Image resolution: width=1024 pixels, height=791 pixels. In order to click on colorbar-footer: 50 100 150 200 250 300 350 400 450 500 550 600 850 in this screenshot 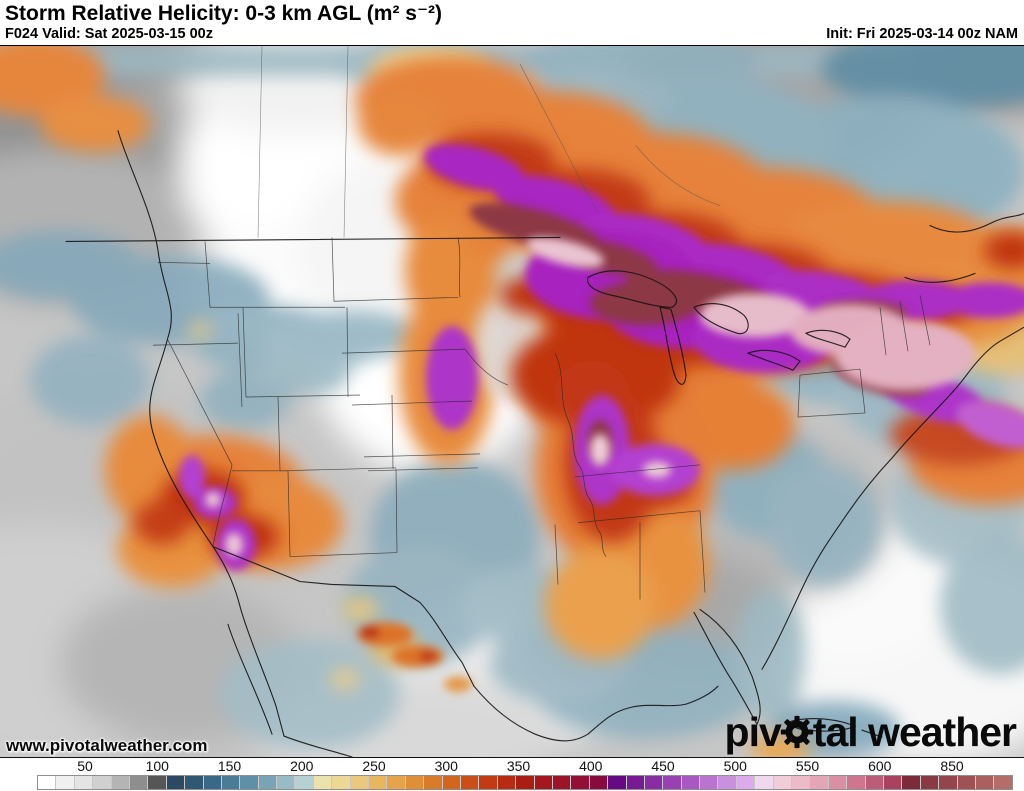, I will do `click(512, 774)`.